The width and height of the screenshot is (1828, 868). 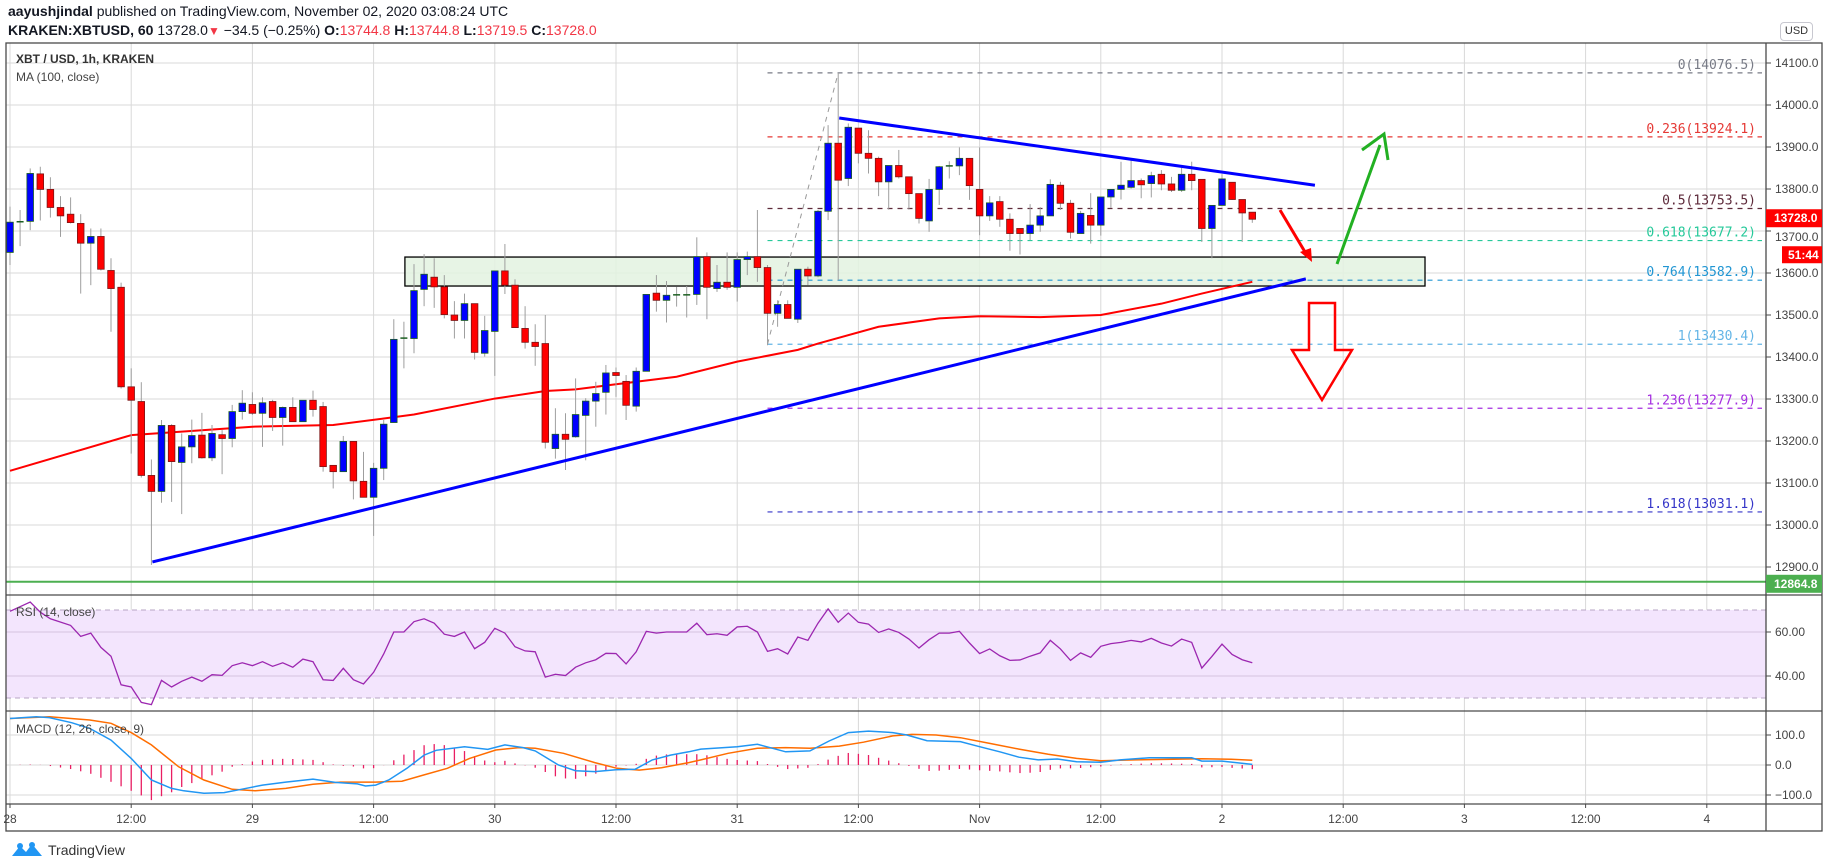 What do you see at coordinates (87, 850) in the screenshot?
I see `tradingview-brand: TradingView` at bounding box center [87, 850].